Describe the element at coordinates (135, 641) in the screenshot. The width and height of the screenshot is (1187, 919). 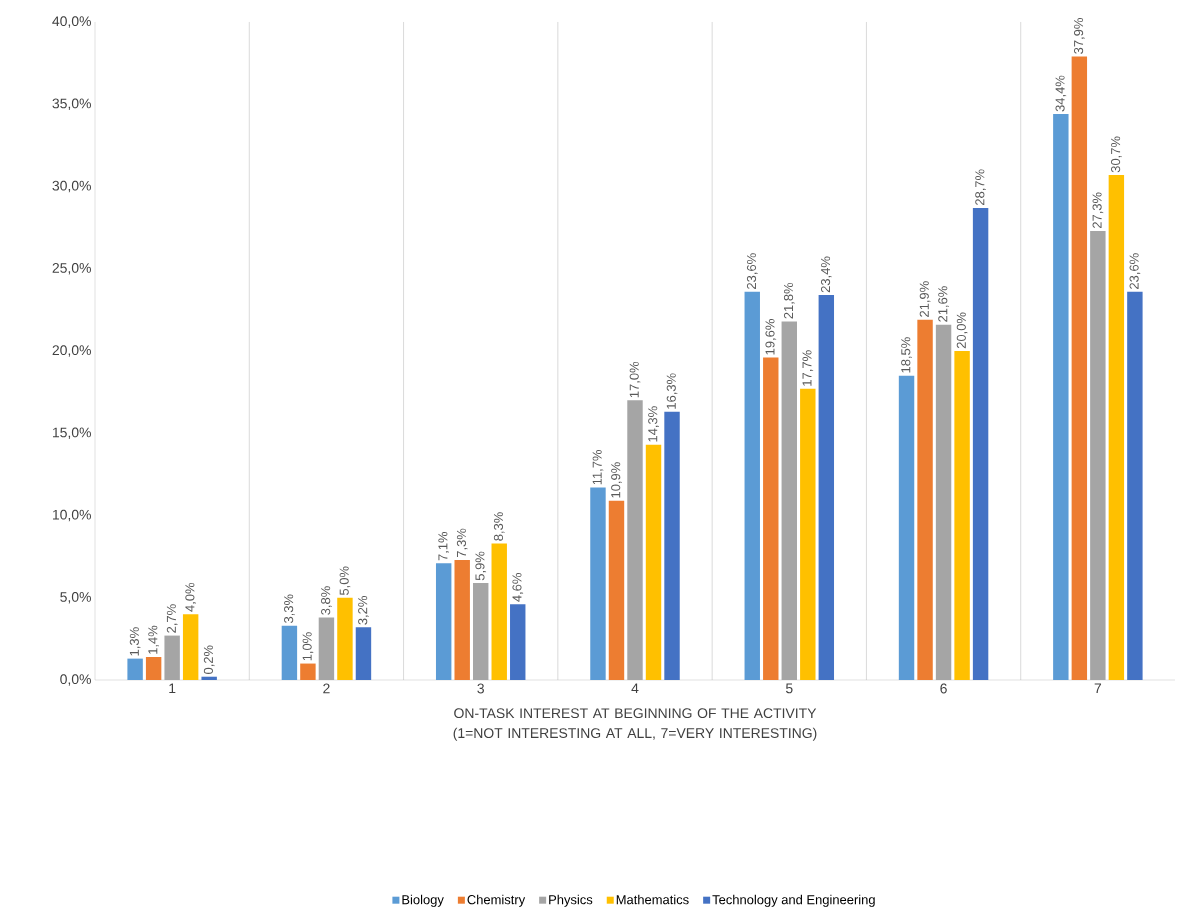
I see `data-label: 1,3%` at that location.